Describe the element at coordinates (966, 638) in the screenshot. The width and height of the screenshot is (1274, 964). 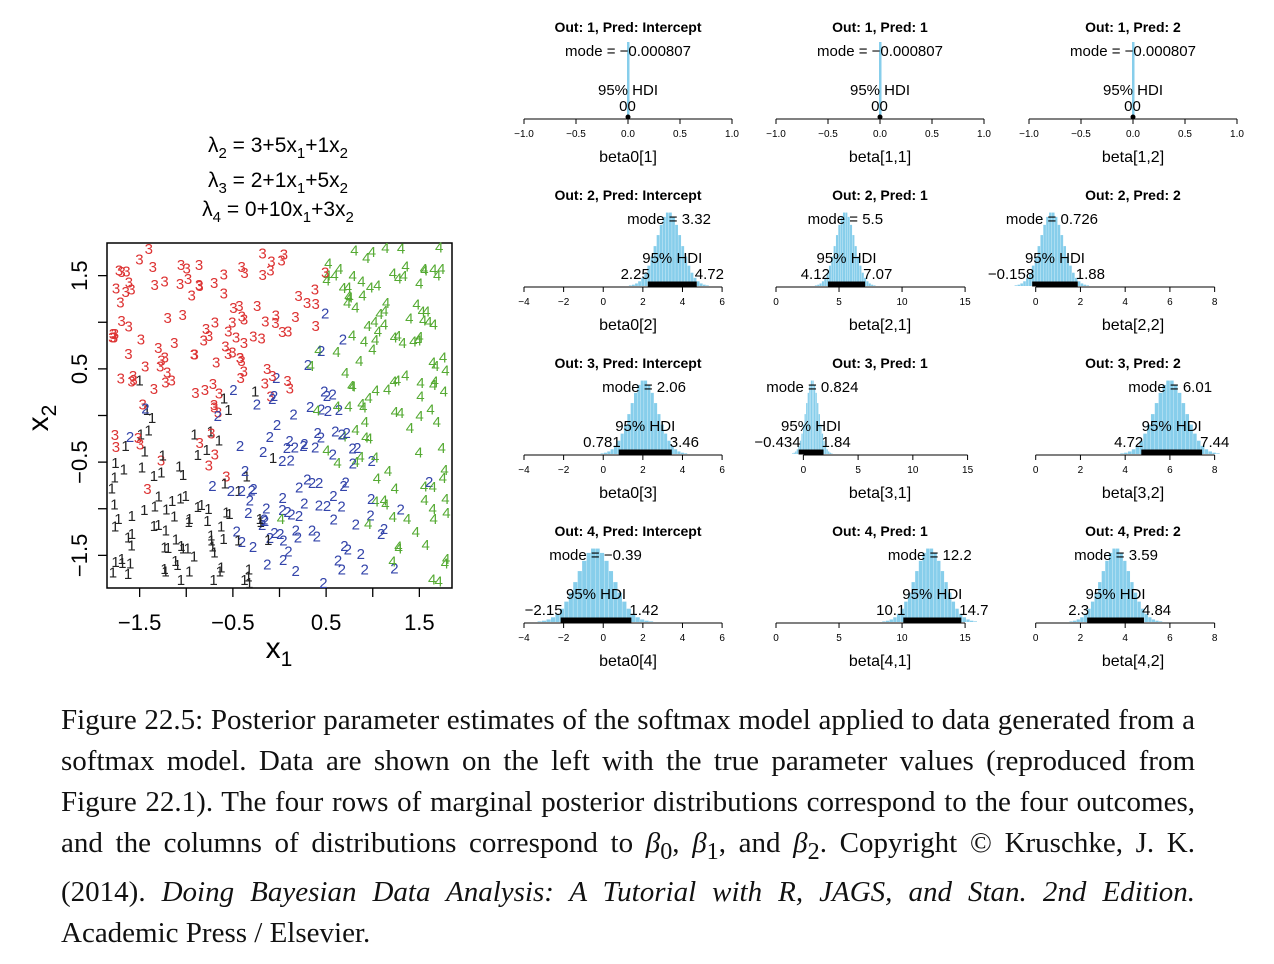
I see `panel-x-tick-label: 15` at that location.